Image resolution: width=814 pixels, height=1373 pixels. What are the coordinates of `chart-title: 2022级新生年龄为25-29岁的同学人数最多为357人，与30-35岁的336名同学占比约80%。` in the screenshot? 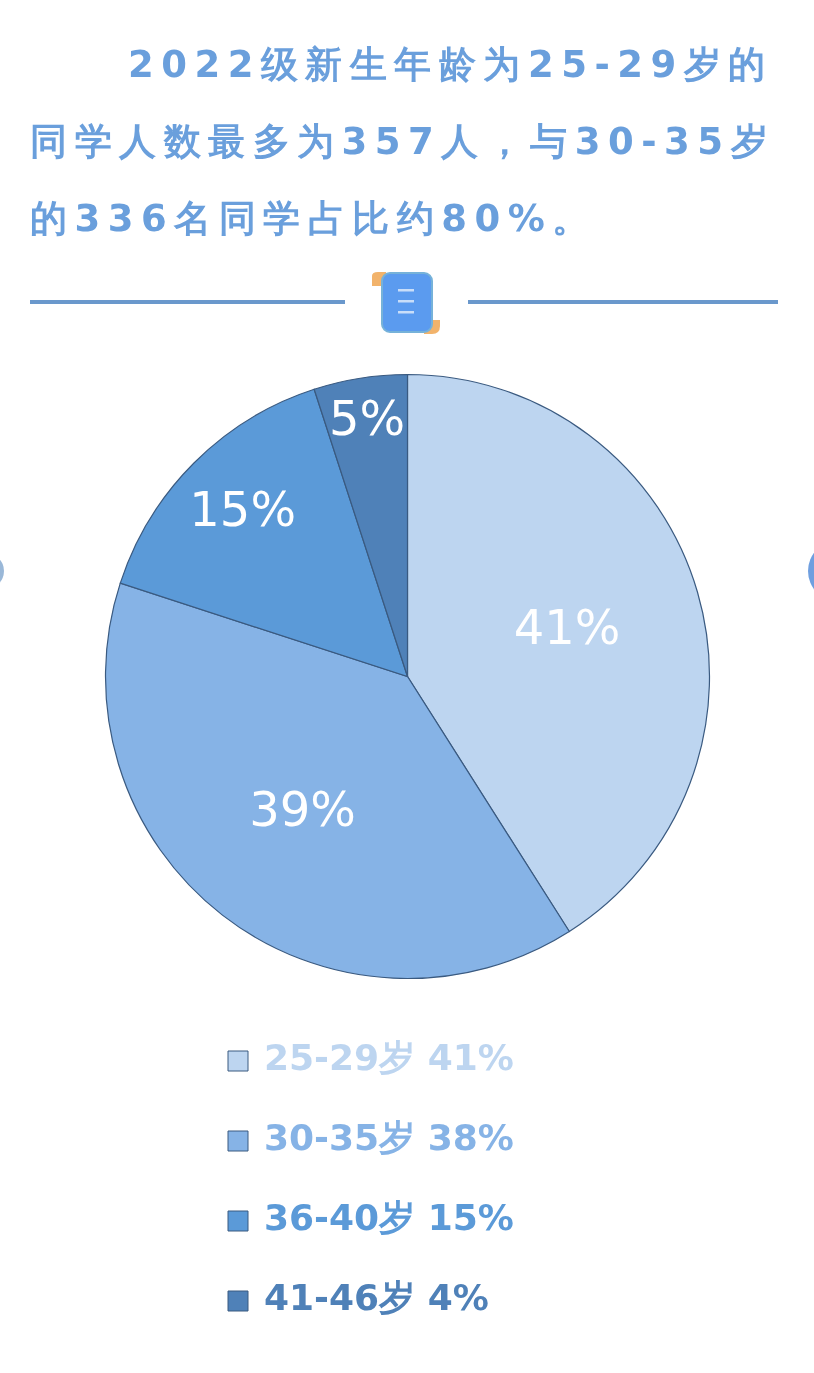 It's located at (403, 142).